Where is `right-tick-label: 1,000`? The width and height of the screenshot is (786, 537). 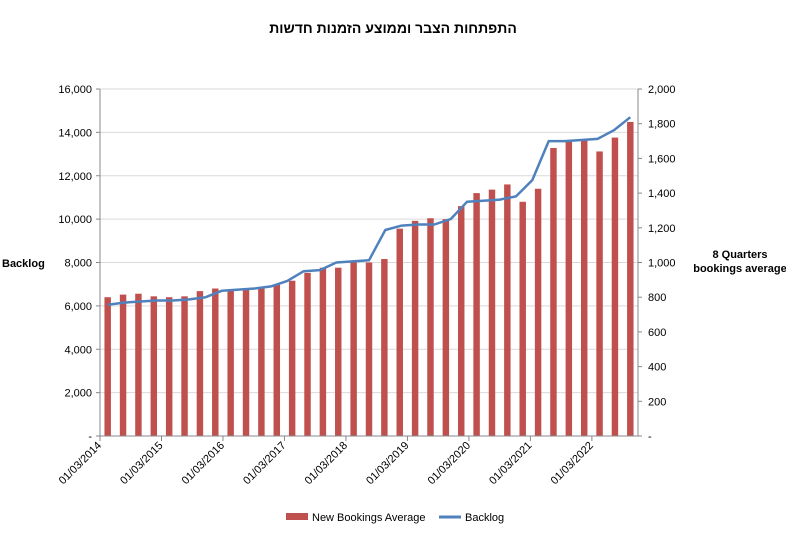 right-tick-label: 1,000 is located at coordinates (662, 264).